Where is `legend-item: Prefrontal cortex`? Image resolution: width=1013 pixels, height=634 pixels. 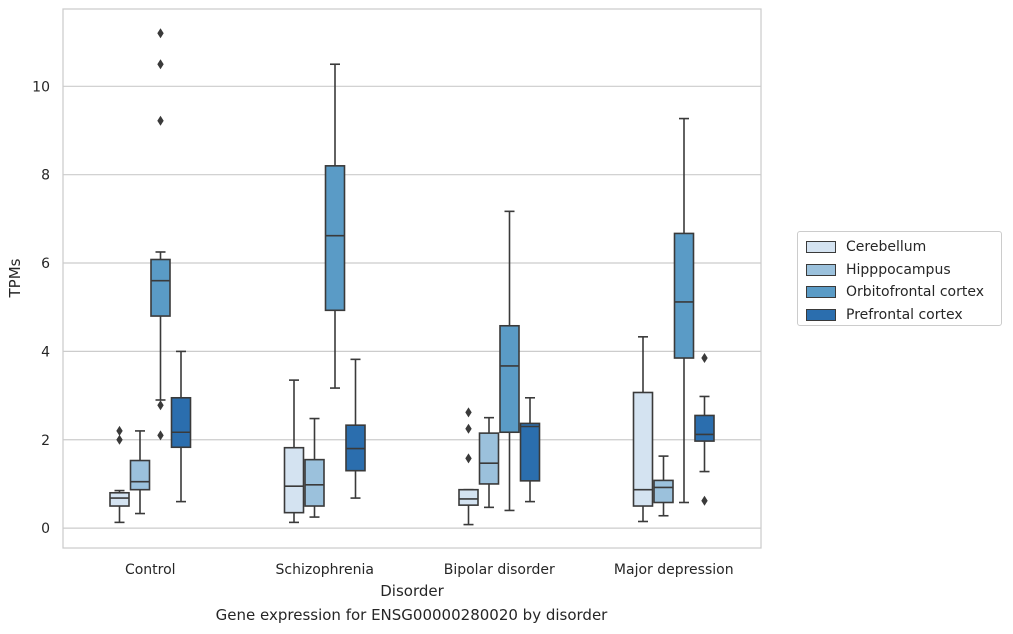 legend-item: Prefrontal cortex is located at coordinates (903, 315).